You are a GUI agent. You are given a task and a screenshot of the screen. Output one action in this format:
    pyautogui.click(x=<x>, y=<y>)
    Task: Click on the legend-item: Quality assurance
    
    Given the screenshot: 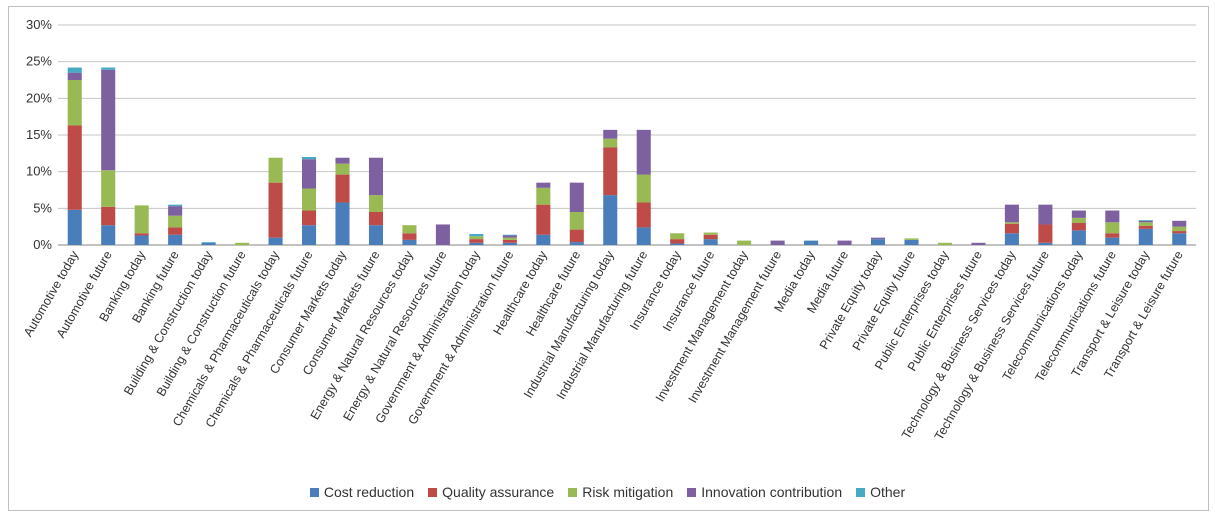 What is the action you would take?
    pyautogui.click(x=491, y=492)
    